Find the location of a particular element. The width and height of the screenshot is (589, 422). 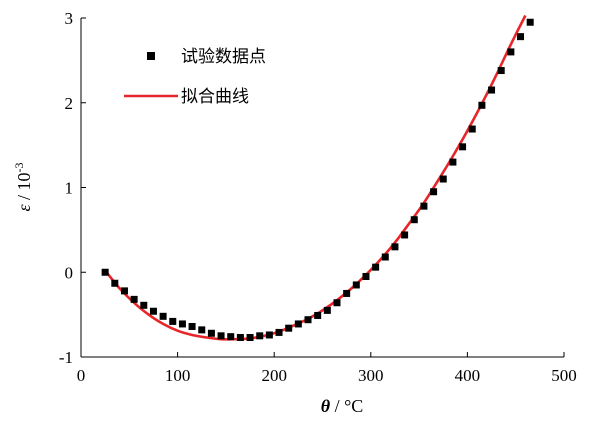

x-axis-label: θ / °C is located at coordinates (342, 406).